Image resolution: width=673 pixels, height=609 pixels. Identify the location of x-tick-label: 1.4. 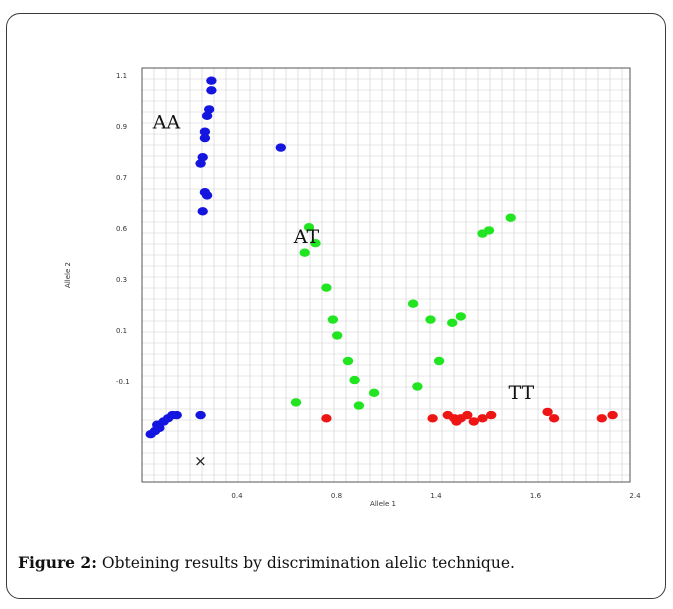
(436, 496).